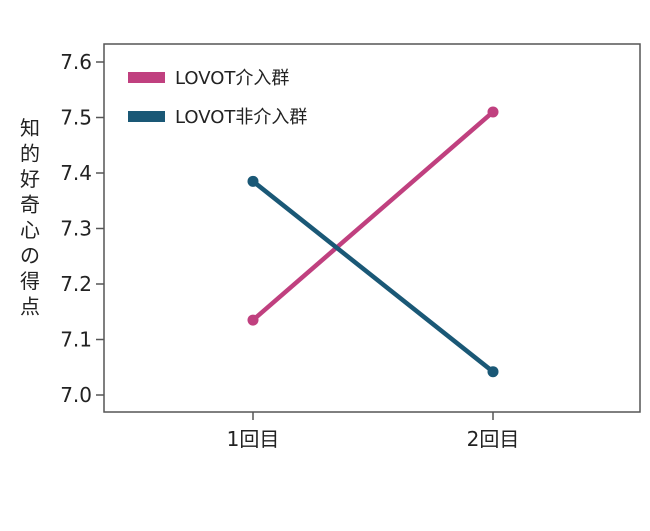  I want to click on legend-label: LOVOT介入群, so click(232, 78).